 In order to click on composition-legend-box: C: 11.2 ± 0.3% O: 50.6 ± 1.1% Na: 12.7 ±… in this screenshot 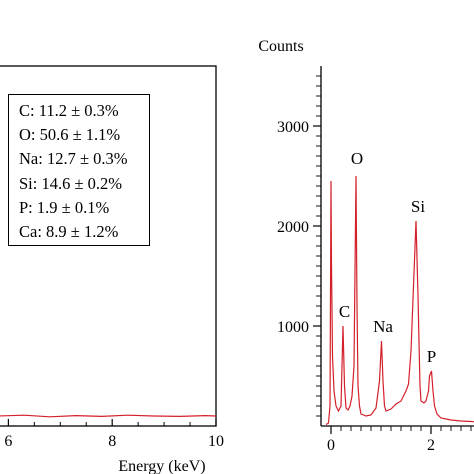, I will do `click(79, 170)`.